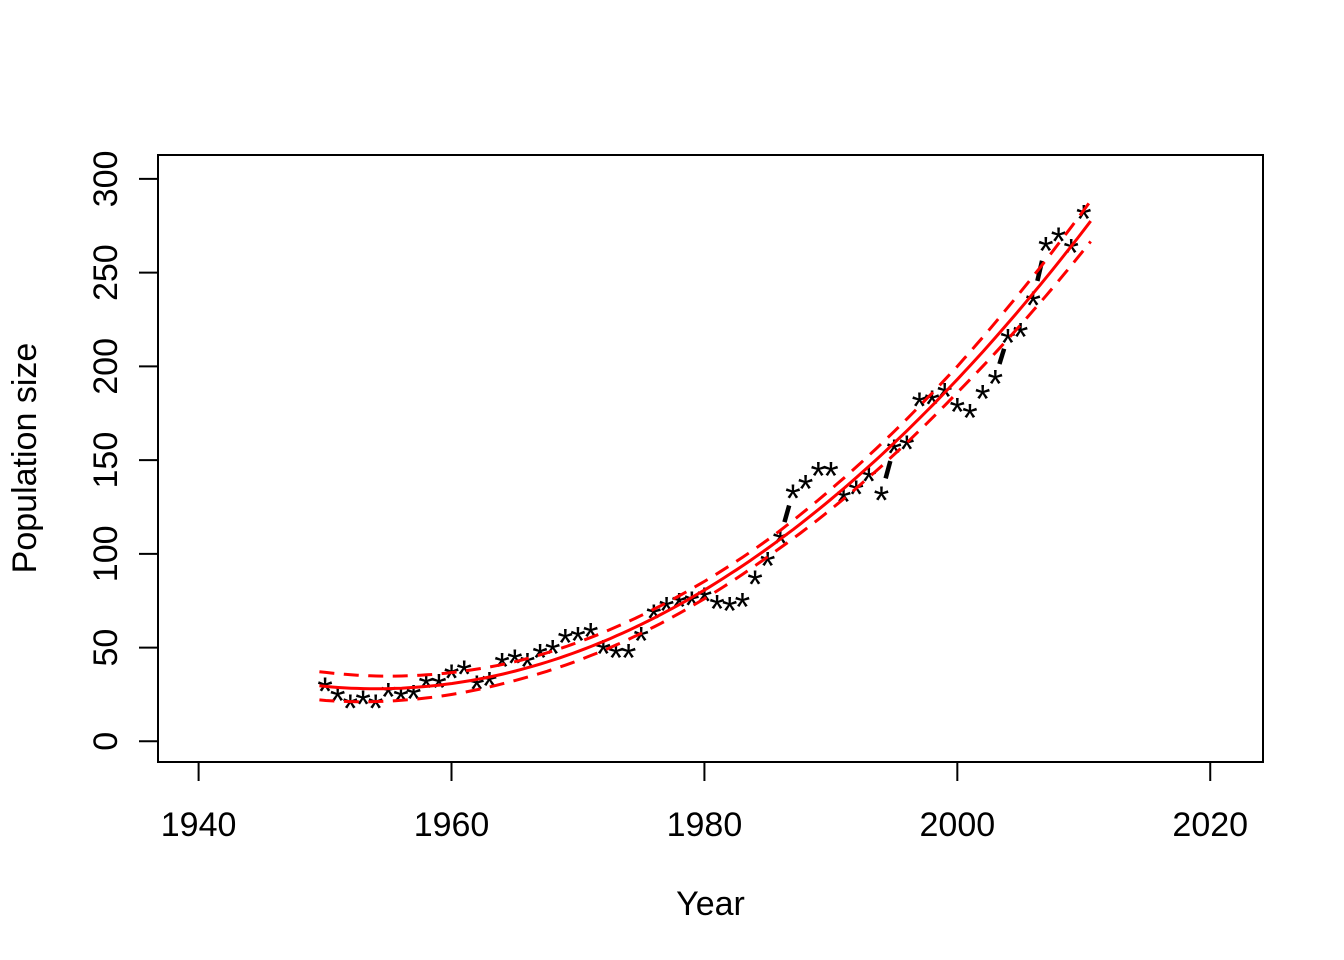  I want to click on x-tick-label: 2000, so click(958, 825).